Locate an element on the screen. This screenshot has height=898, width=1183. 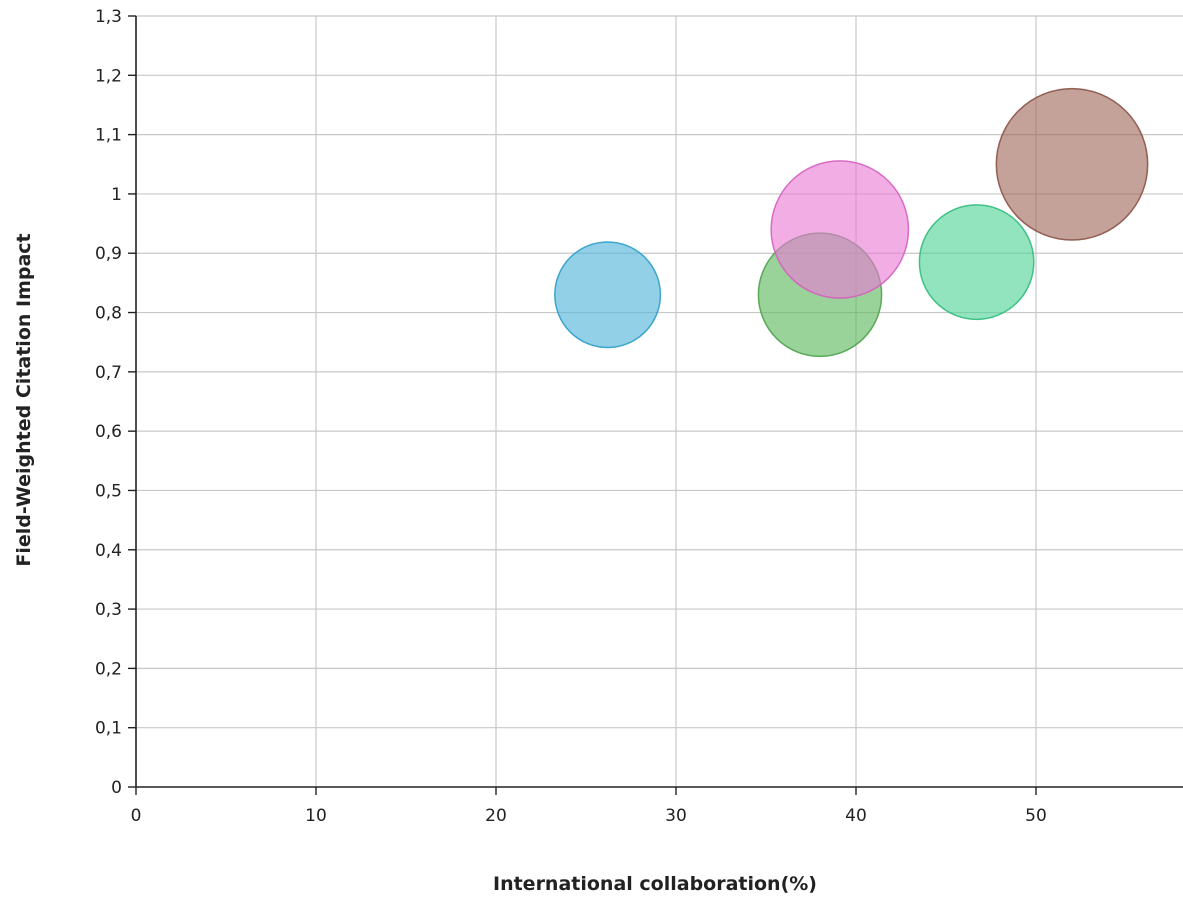
y-tick-label: 1,1 is located at coordinates (108, 136).